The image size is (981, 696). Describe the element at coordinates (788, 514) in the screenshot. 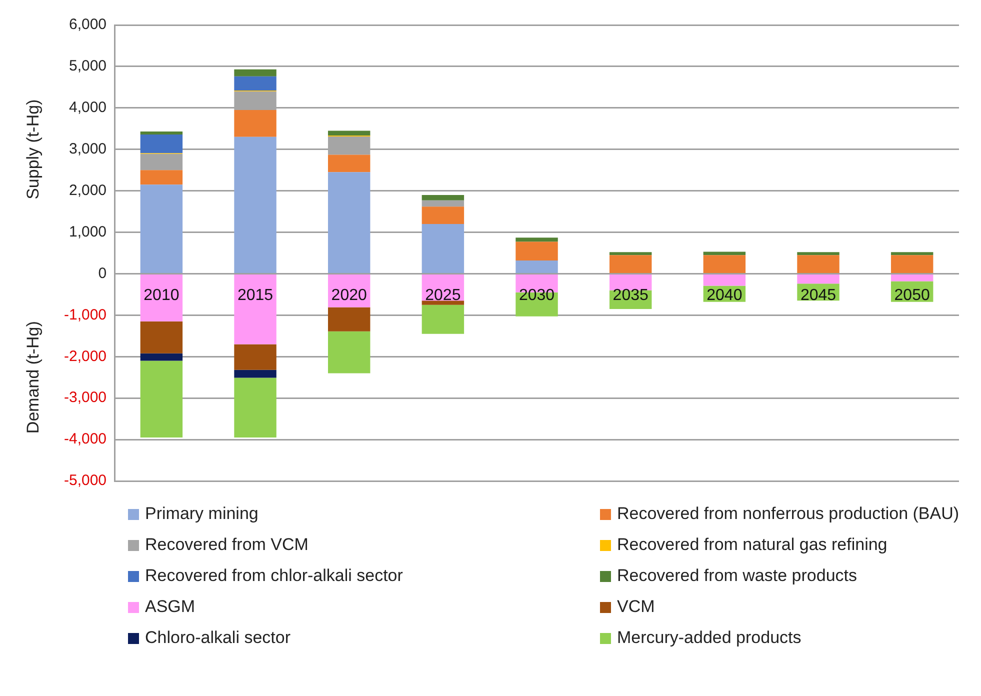

I see `legend-label: Recovered from nonferrous production (BAU)` at that location.